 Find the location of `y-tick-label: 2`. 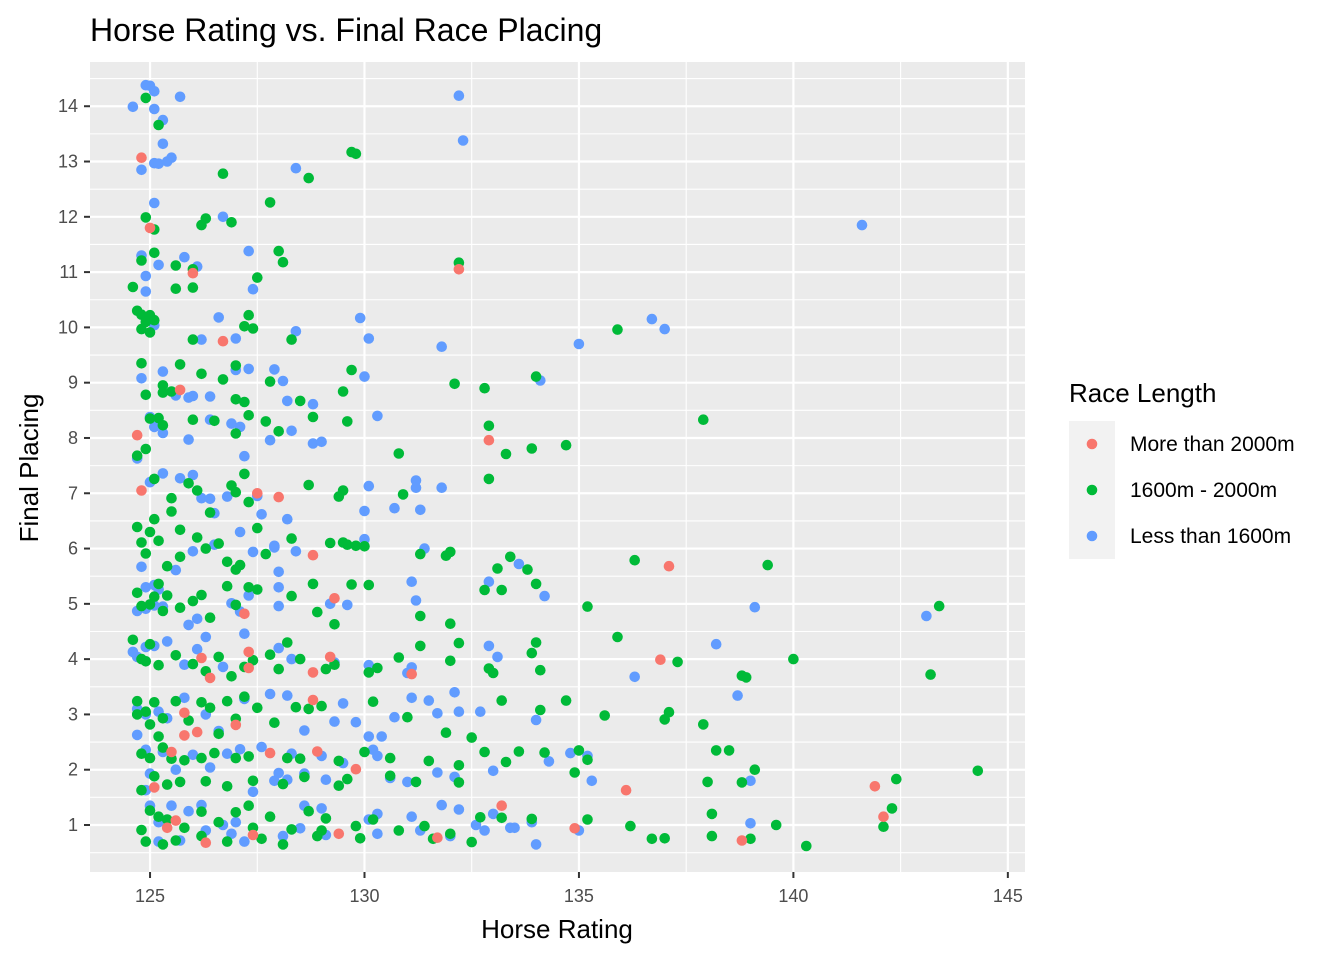

y-tick-label: 2 is located at coordinates (73, 770).